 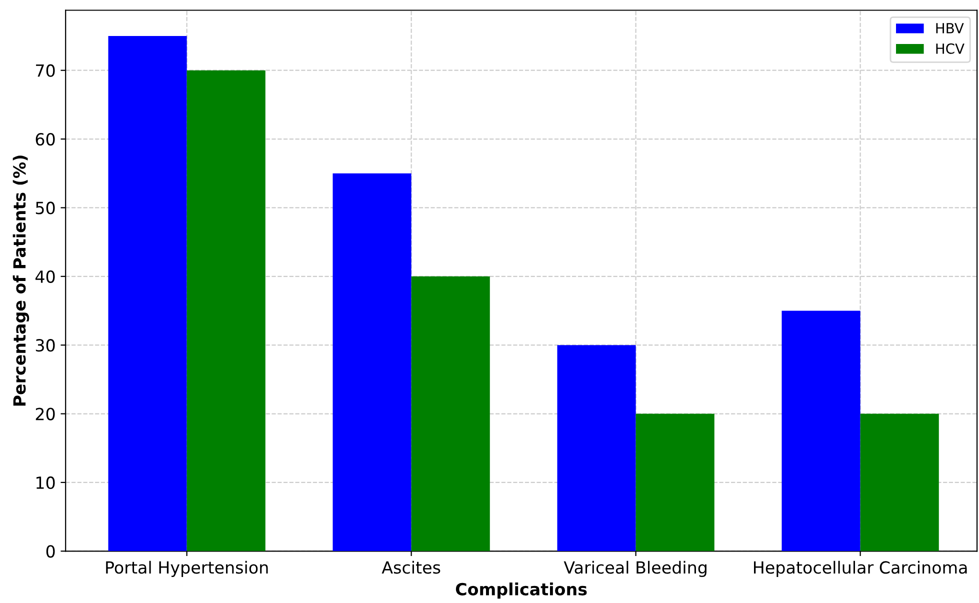 I want to click on y-tick-label: 70, so click(x=45, y=70).